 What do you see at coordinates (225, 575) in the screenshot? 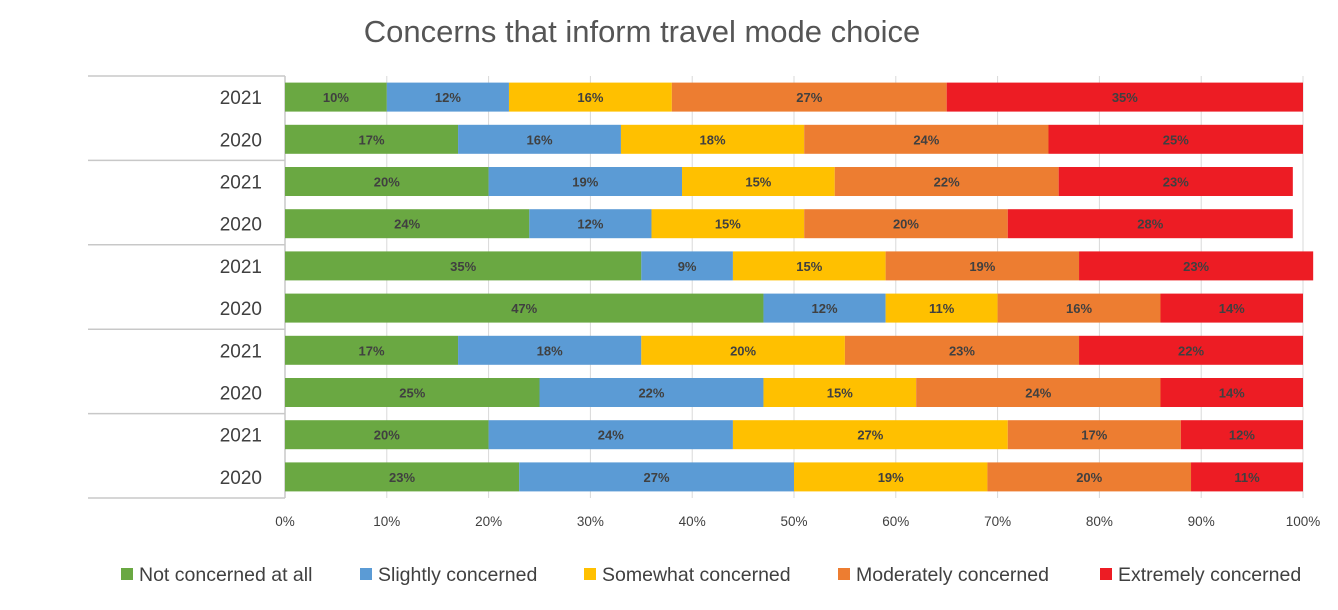
I see `legend-label: Not concerned at all` at bounding box center [225, 575].